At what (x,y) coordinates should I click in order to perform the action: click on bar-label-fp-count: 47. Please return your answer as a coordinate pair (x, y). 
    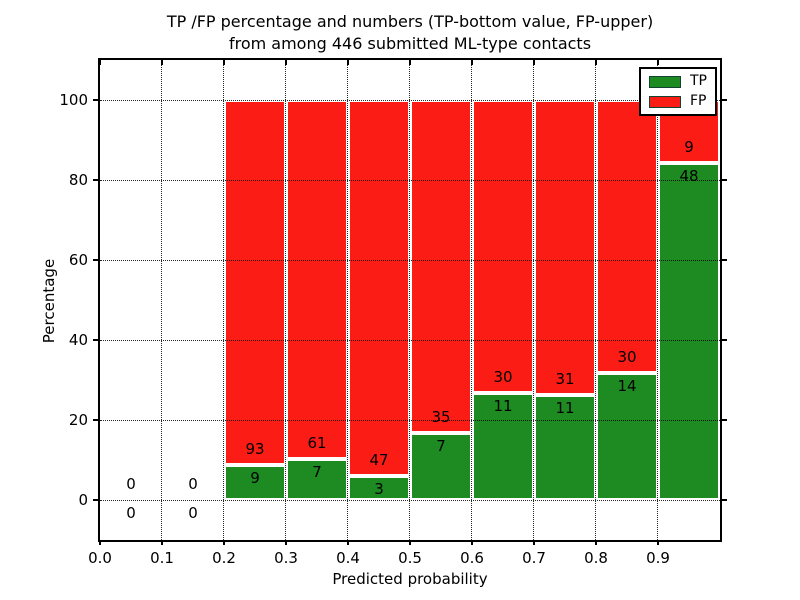
    Looking at the image, I should click on (379, 460).